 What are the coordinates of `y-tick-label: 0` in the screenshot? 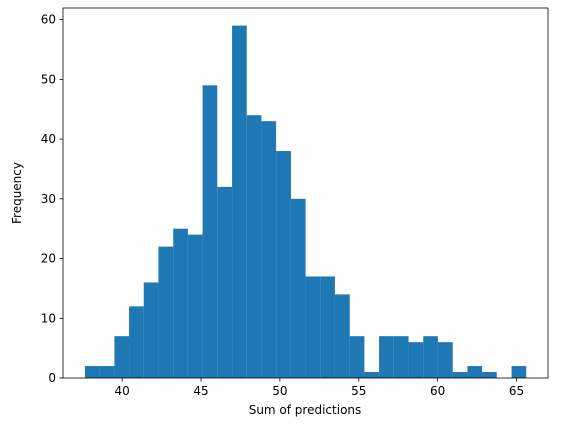 It's located at (52, 378).